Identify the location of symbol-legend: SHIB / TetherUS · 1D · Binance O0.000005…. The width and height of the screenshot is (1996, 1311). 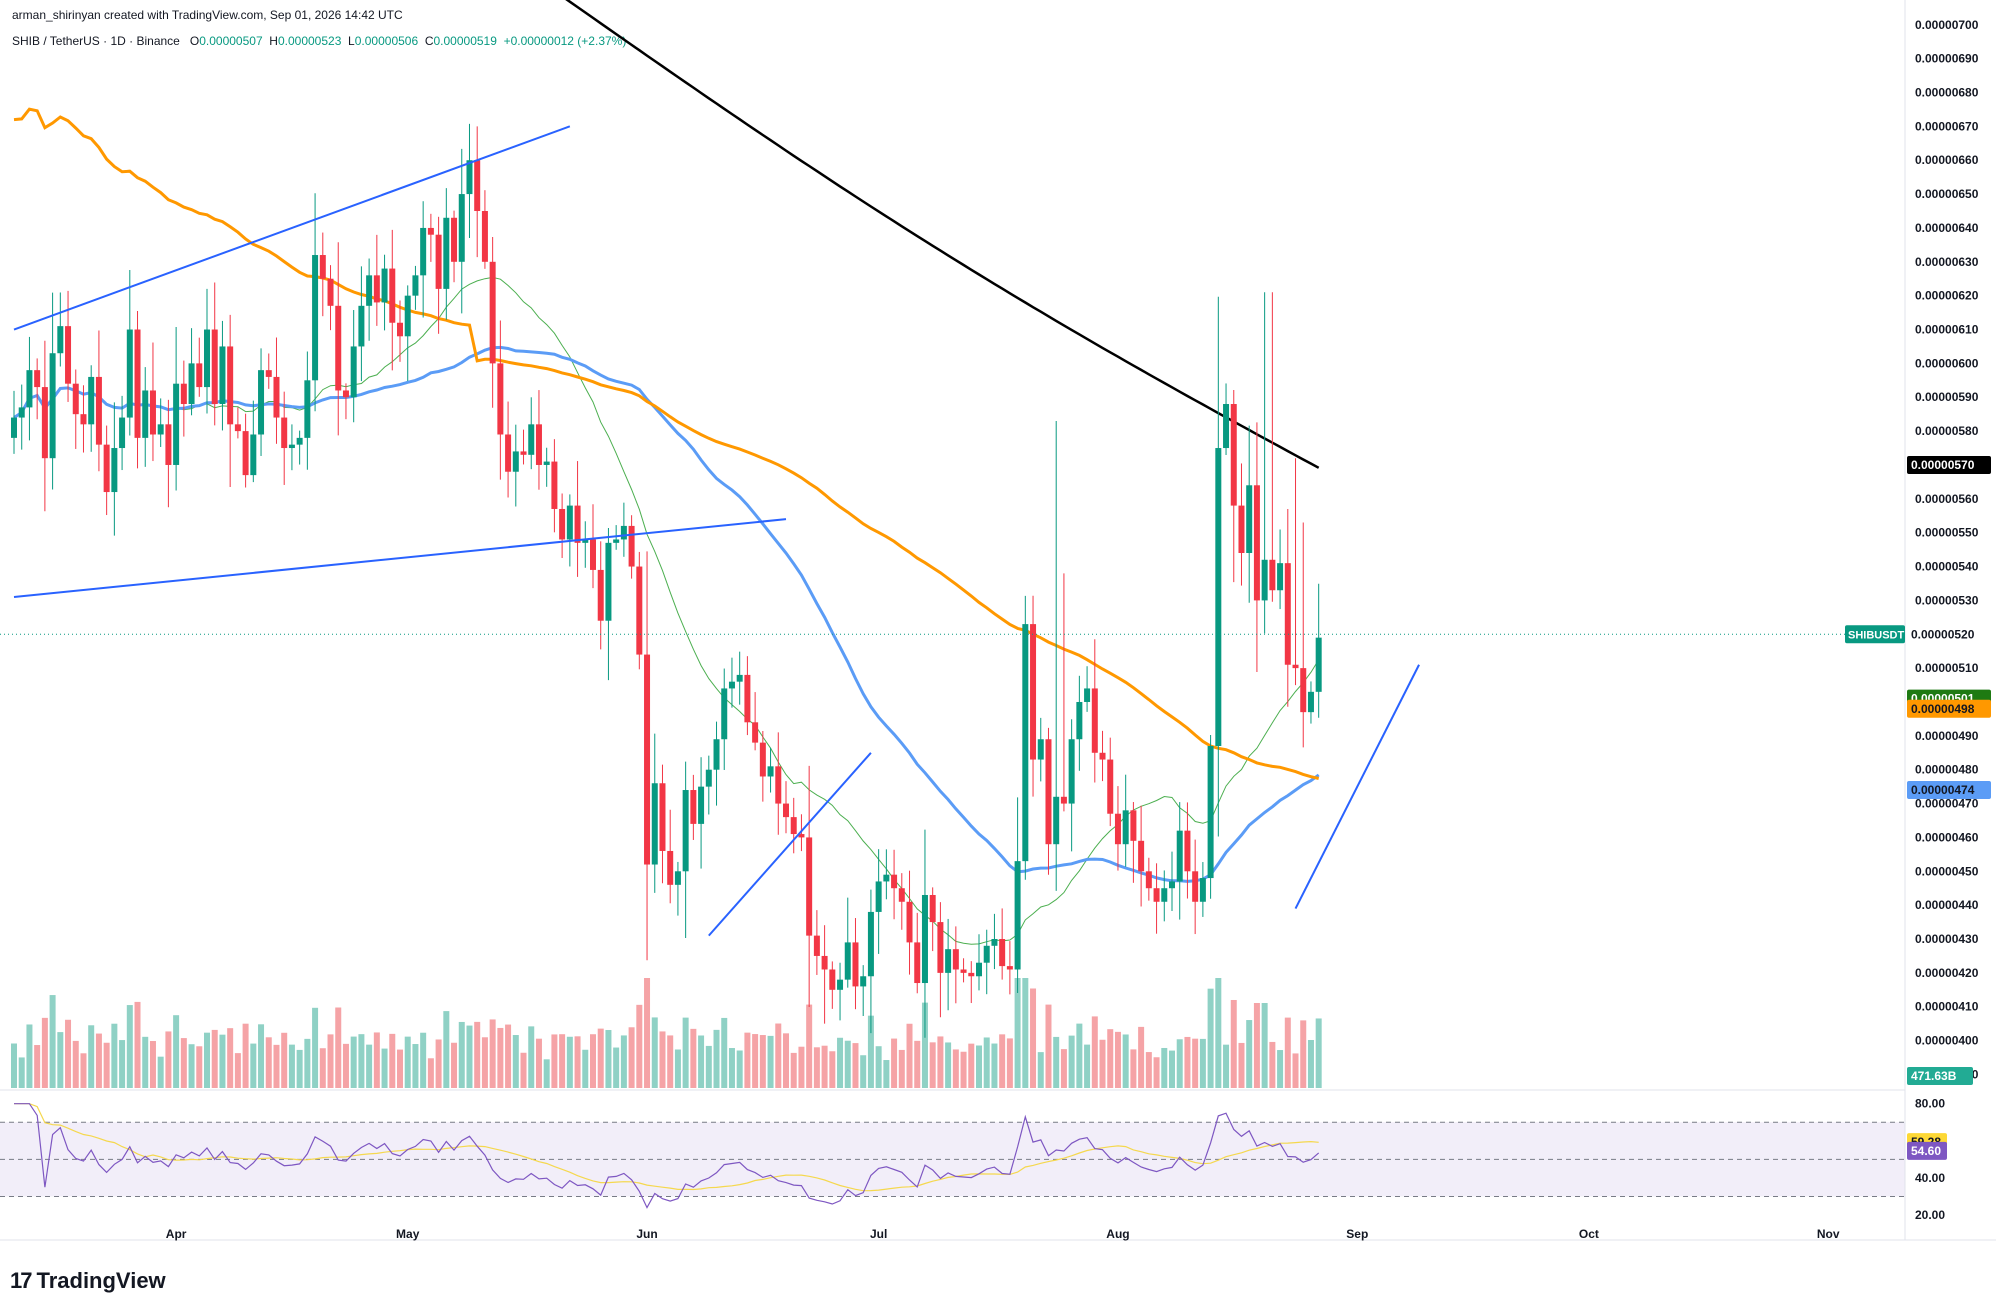
(319, 41).